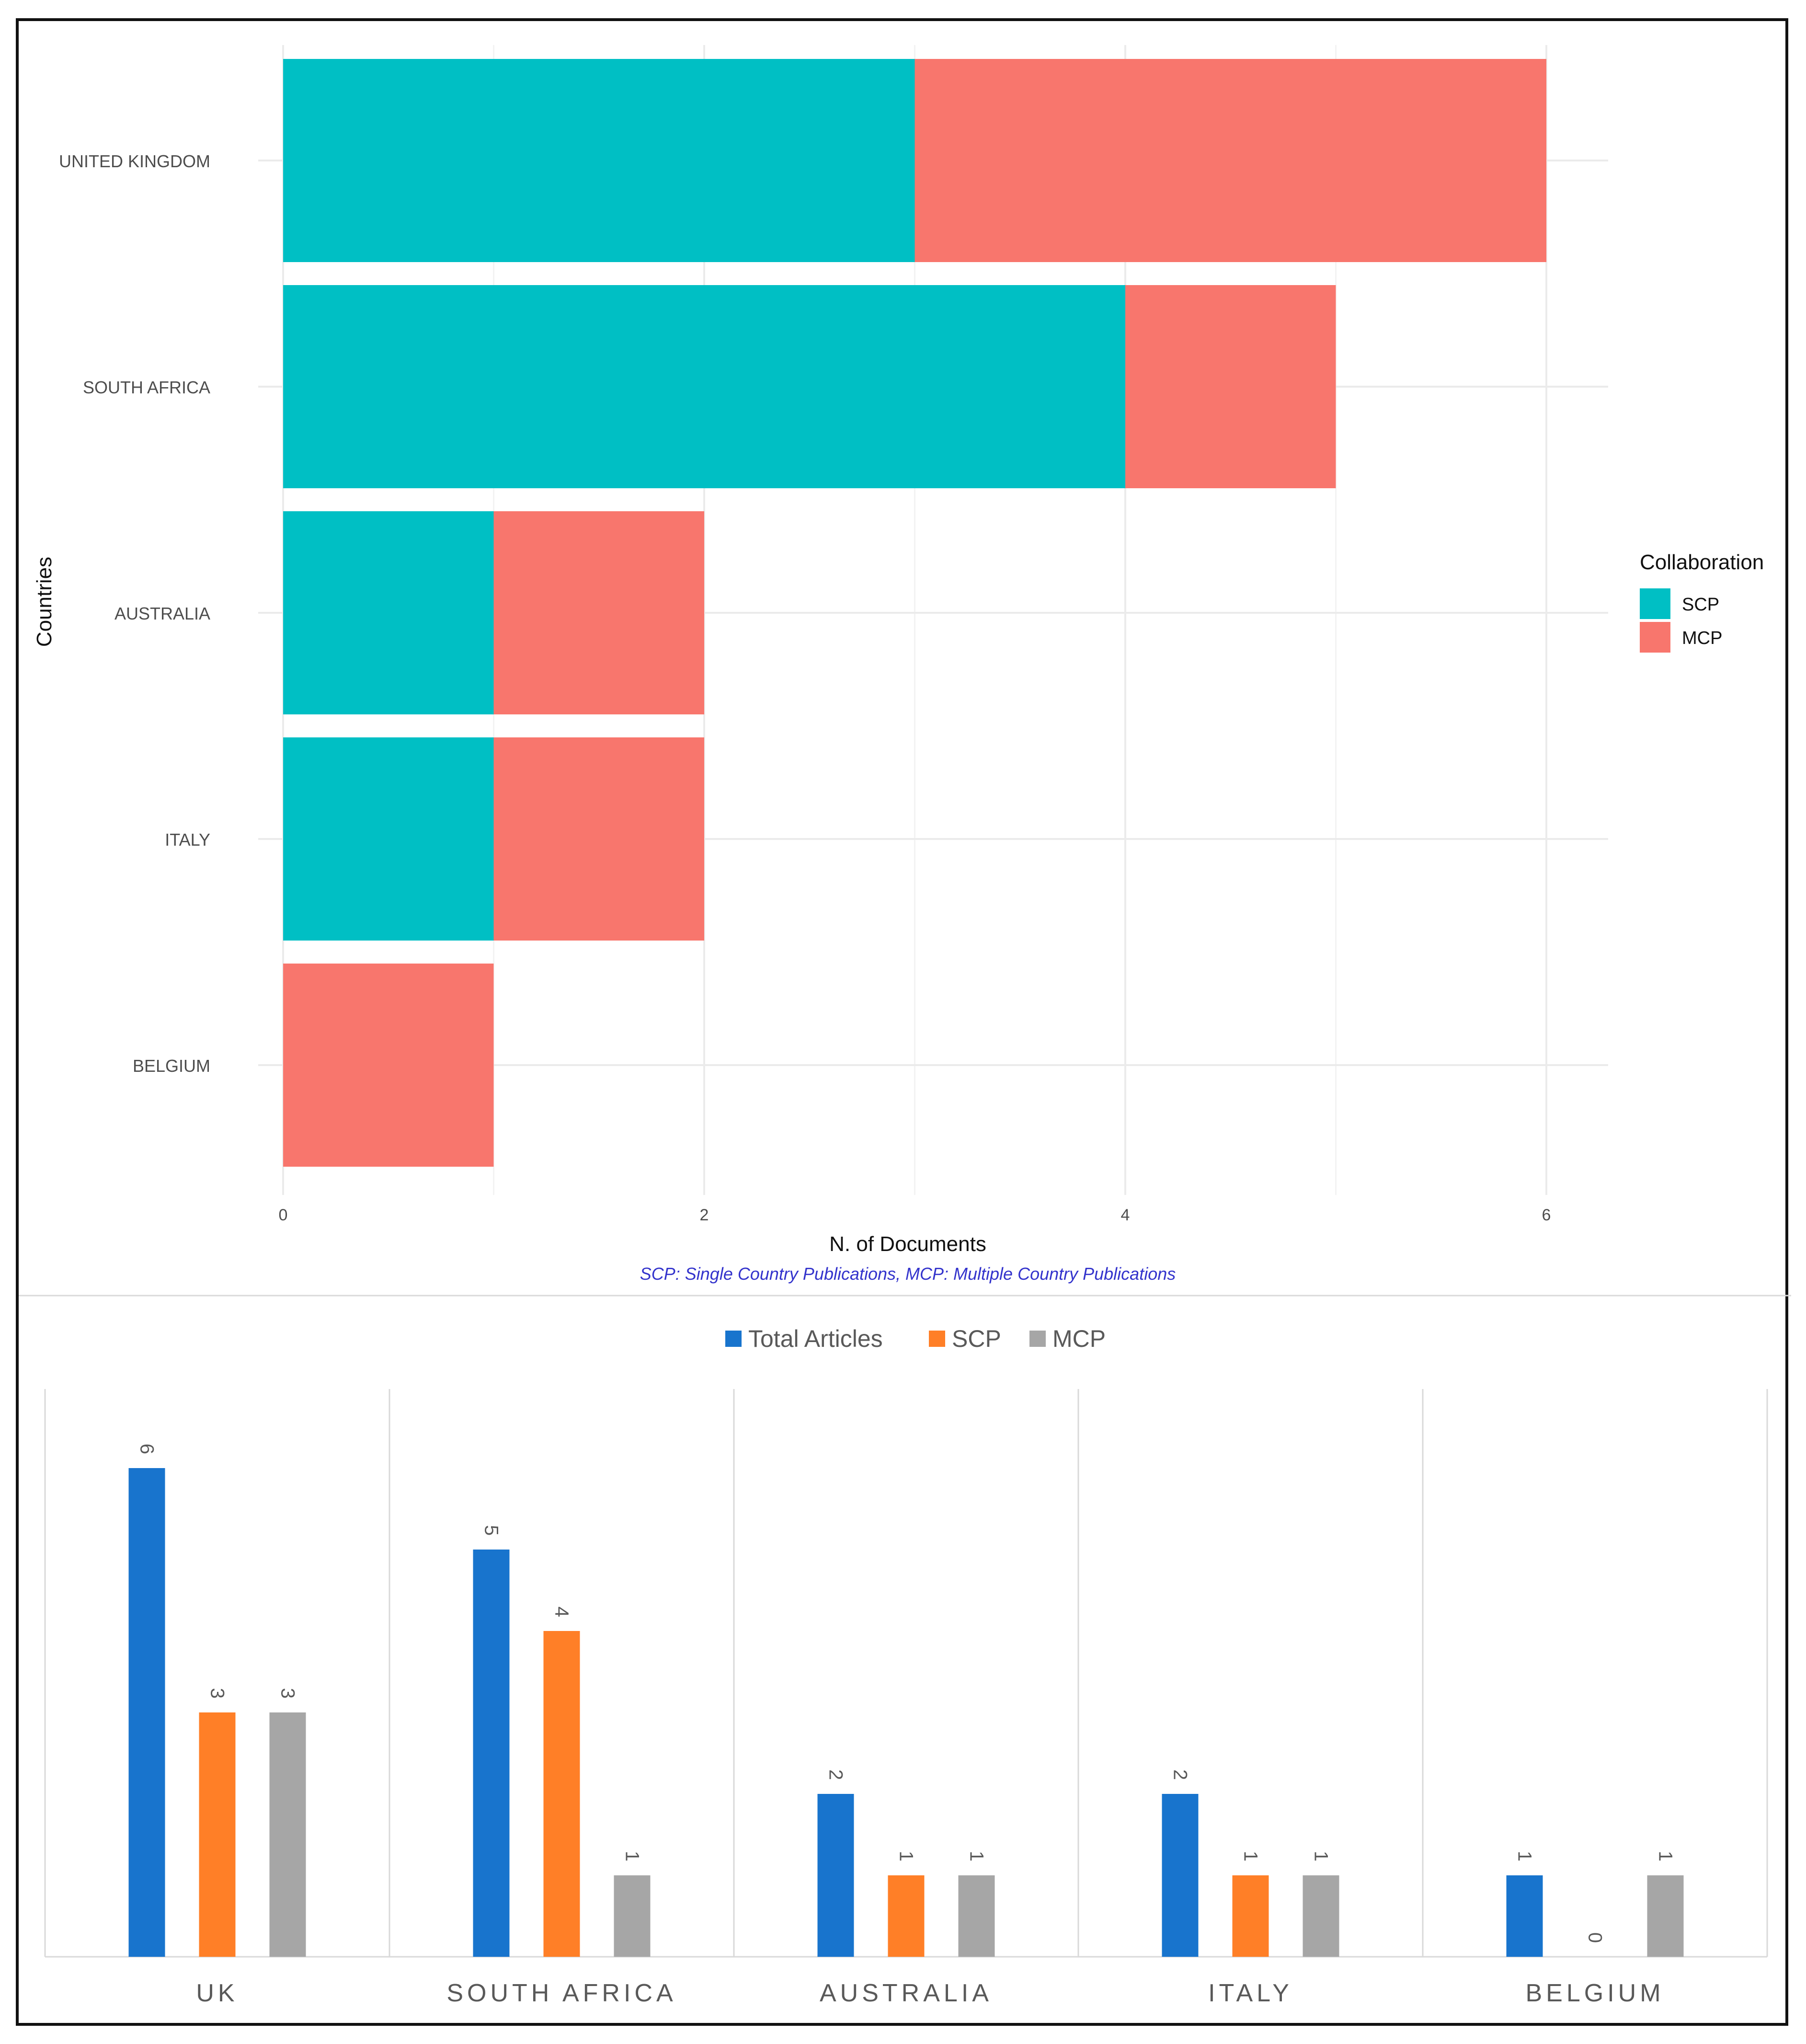 This screenshot has width=1806, height=2044. What do you see at coordinates (836, 1875) in the screenshot?
I see `bar-total-articles-australia` at bounding box center [836, 1875].